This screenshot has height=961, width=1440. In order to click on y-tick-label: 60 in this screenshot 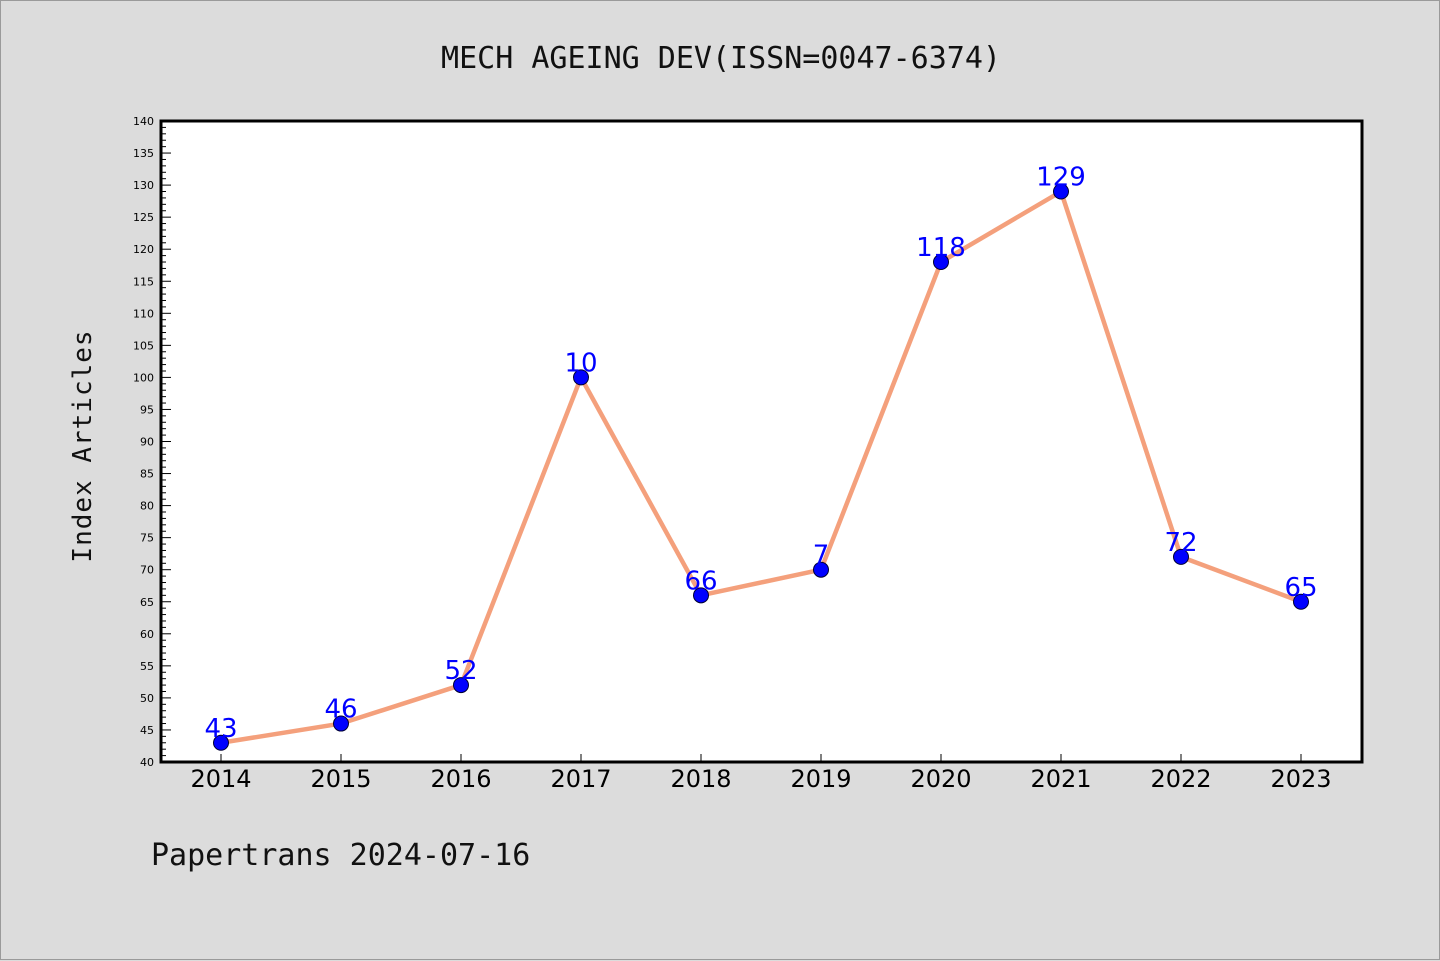, I will do `click(147, 634)`.